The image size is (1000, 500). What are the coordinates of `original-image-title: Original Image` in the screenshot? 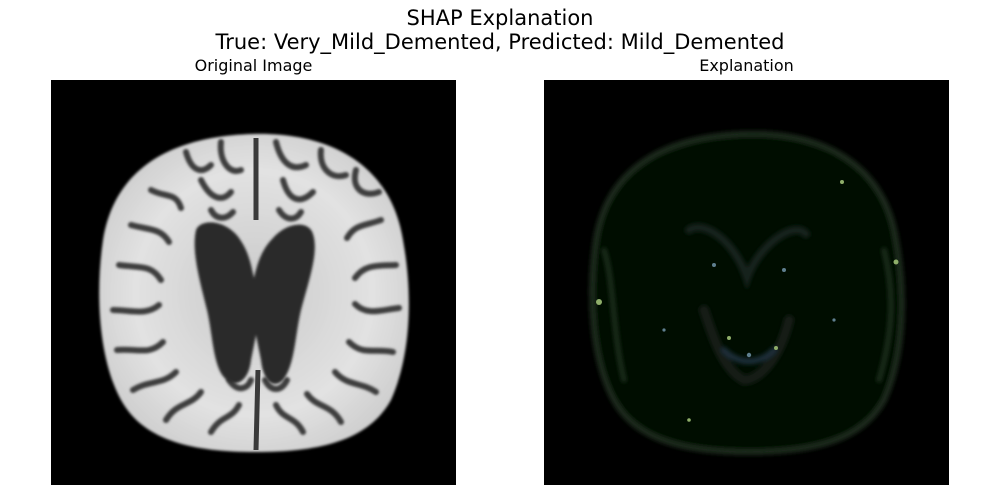 It's located at (253, 65).